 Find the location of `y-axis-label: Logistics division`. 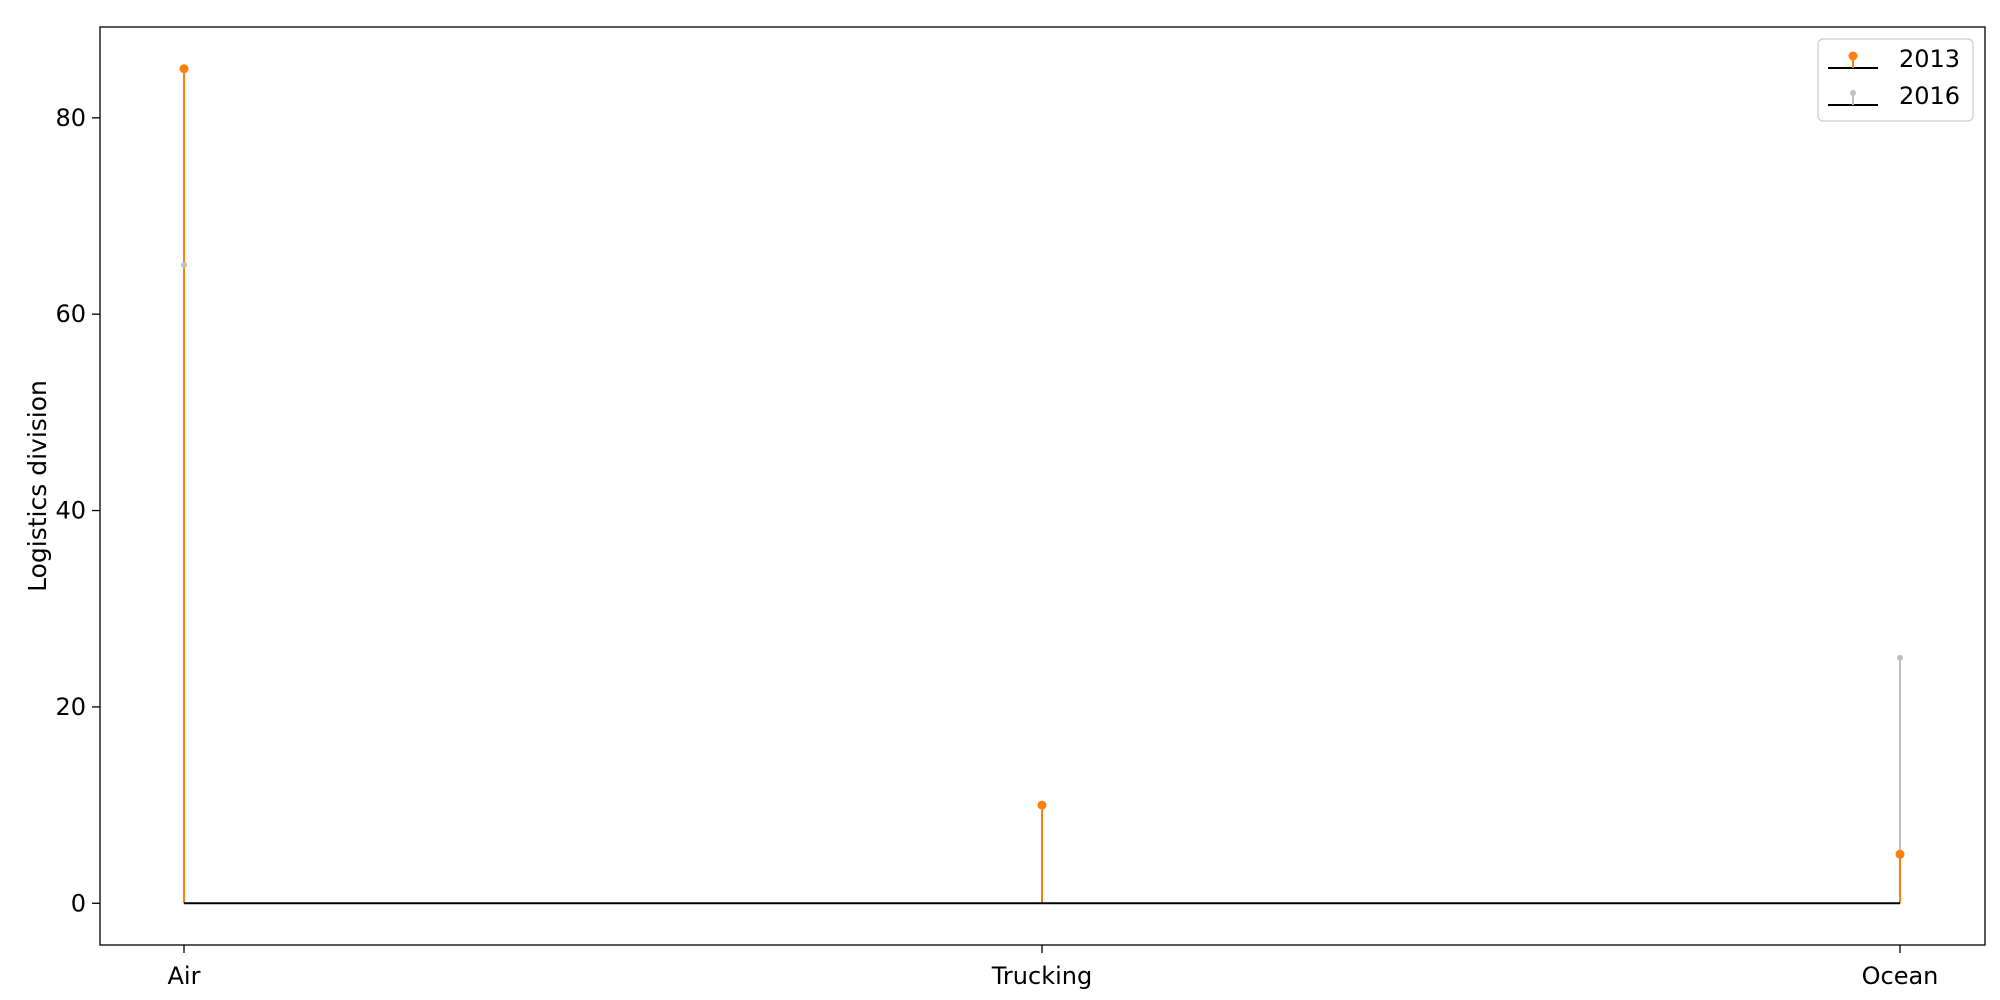

y-axis-label: Logistics division is located at coordinates (37, 486).